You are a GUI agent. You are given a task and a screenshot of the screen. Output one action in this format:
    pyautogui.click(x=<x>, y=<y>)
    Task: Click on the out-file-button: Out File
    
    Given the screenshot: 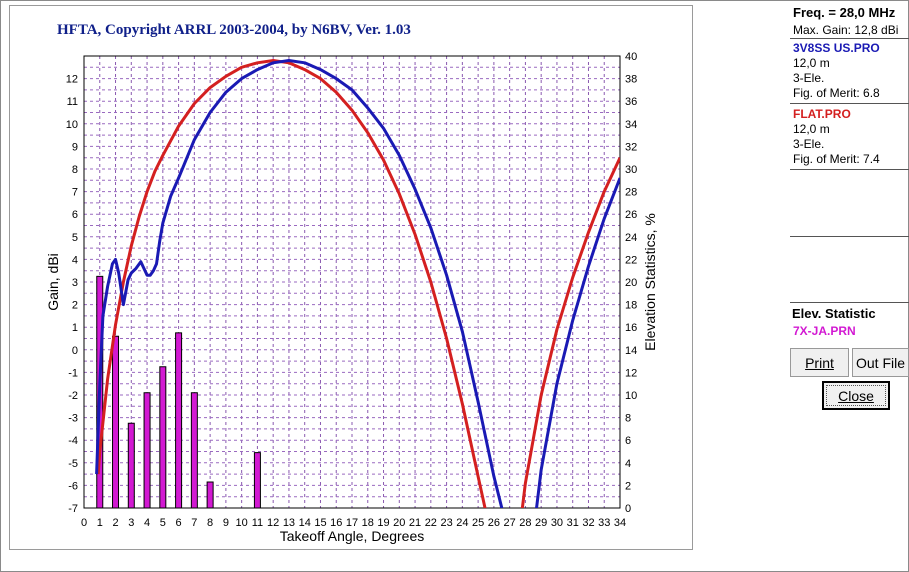 What is the action you would take?
    pyautogui.click(x=880, y=362)
    